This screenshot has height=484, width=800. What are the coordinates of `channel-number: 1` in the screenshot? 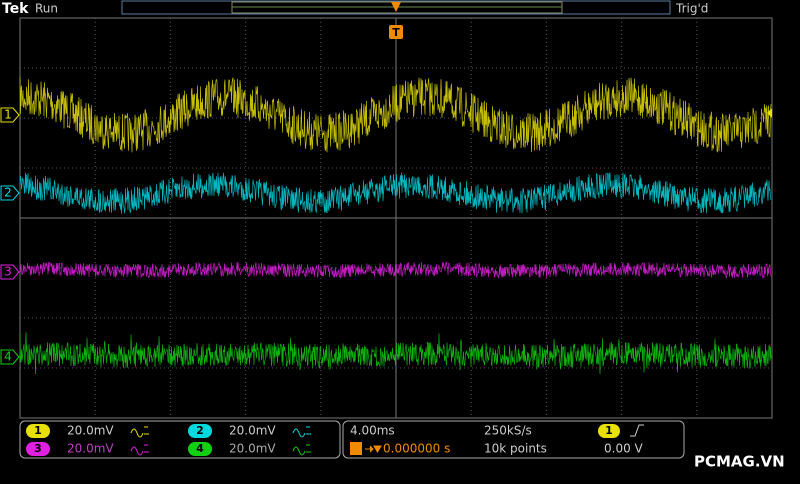 It's located at (38, 430).